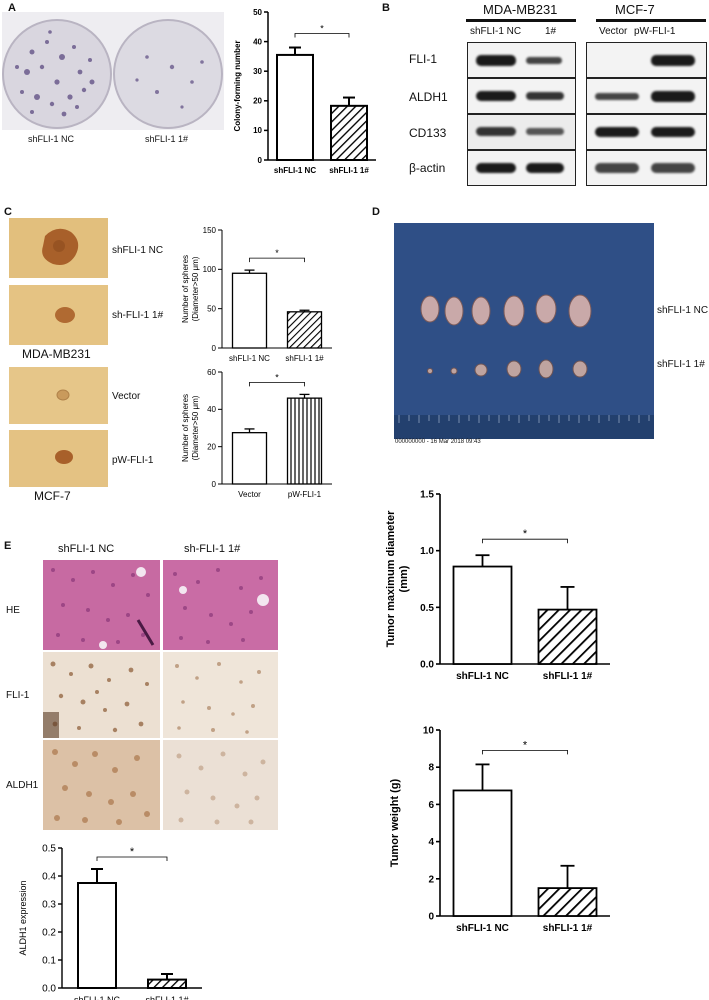 The height and width of the screenshot is (1000, 709). I want to click on ihc-row-aldh1: ALDH1, so click(22, 785).